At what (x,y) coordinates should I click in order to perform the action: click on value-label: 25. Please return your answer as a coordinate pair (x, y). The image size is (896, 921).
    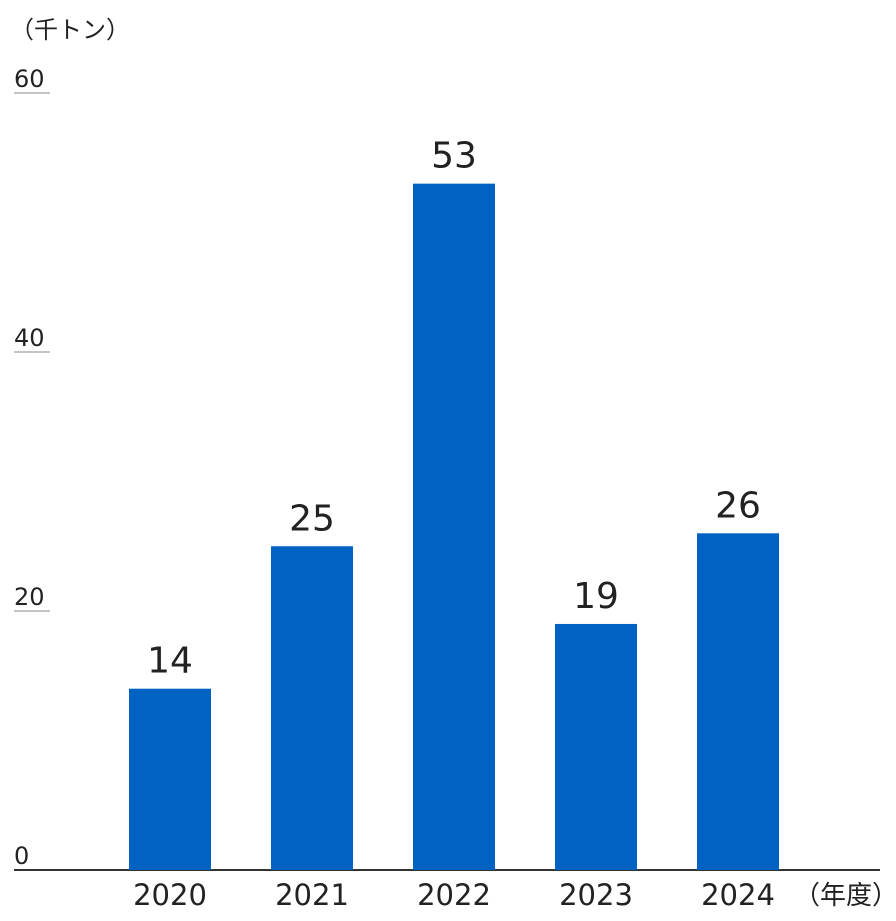
    Looking at the image, I should click on (312, 518).